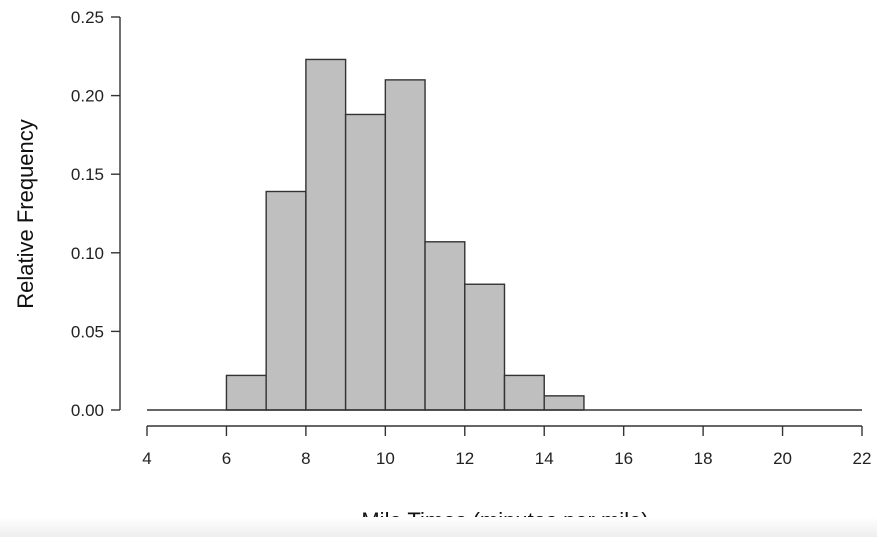  Describe the element at coordinates (87, 17) in the screenshot. I see `y-tick-label: 0.25` at that location.